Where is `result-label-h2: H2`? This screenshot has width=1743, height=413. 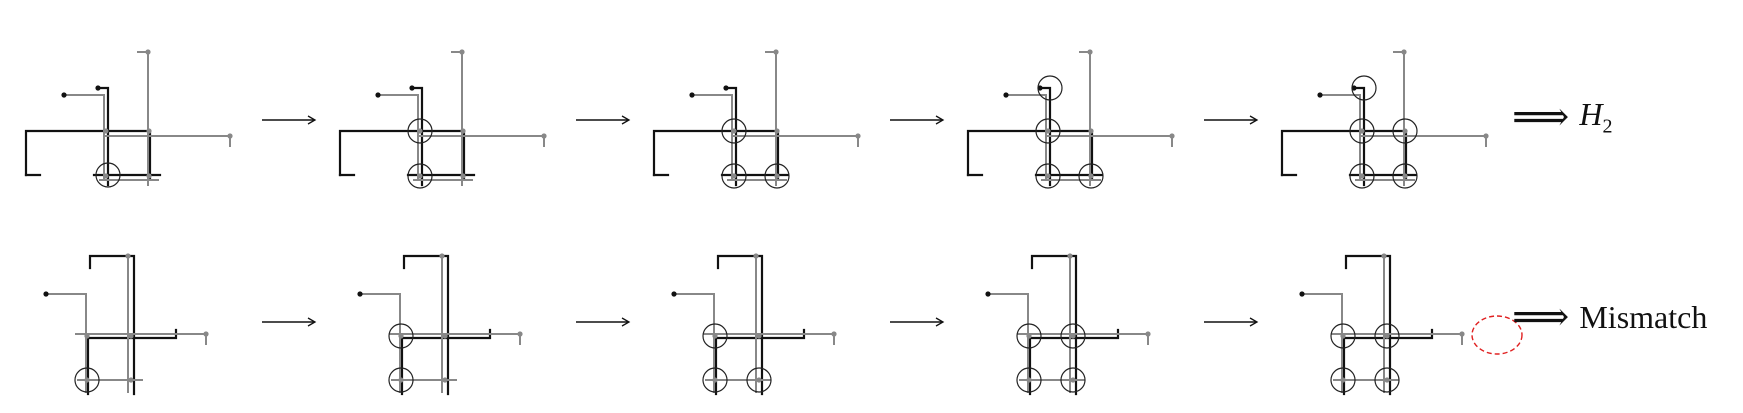
result-label-h2: H2 is located at coordinates (1595, 116).